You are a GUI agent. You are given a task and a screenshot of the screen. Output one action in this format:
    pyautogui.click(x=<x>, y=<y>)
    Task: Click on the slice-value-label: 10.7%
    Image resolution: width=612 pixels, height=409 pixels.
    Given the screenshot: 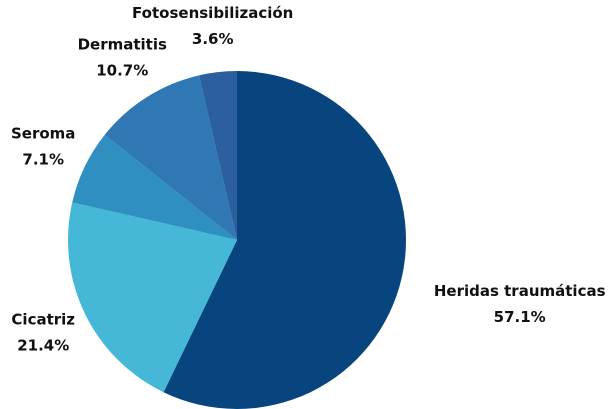 What is the action you would take?
    pyautogui.click(x=122, y=71)
    